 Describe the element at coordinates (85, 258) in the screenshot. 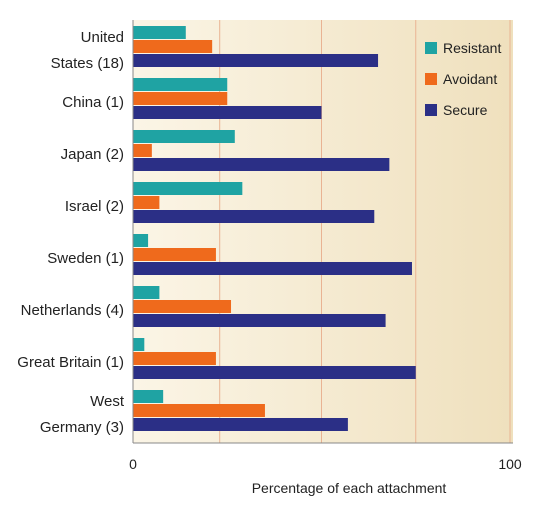

I see `category-label-4: Sweden (1)` at that location.